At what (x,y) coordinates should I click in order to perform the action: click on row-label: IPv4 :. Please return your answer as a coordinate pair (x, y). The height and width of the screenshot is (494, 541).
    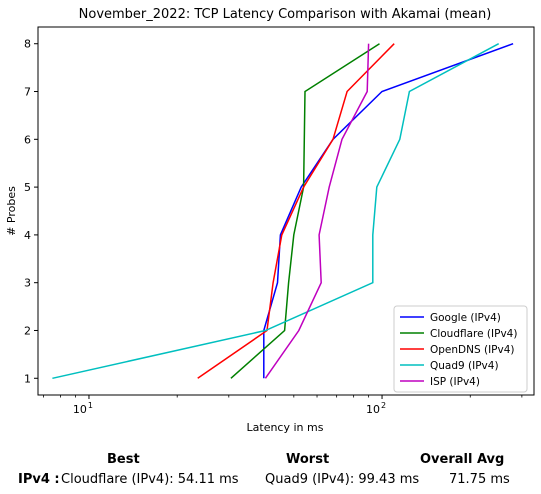
    Looking at the image, I should click on (39, 479).